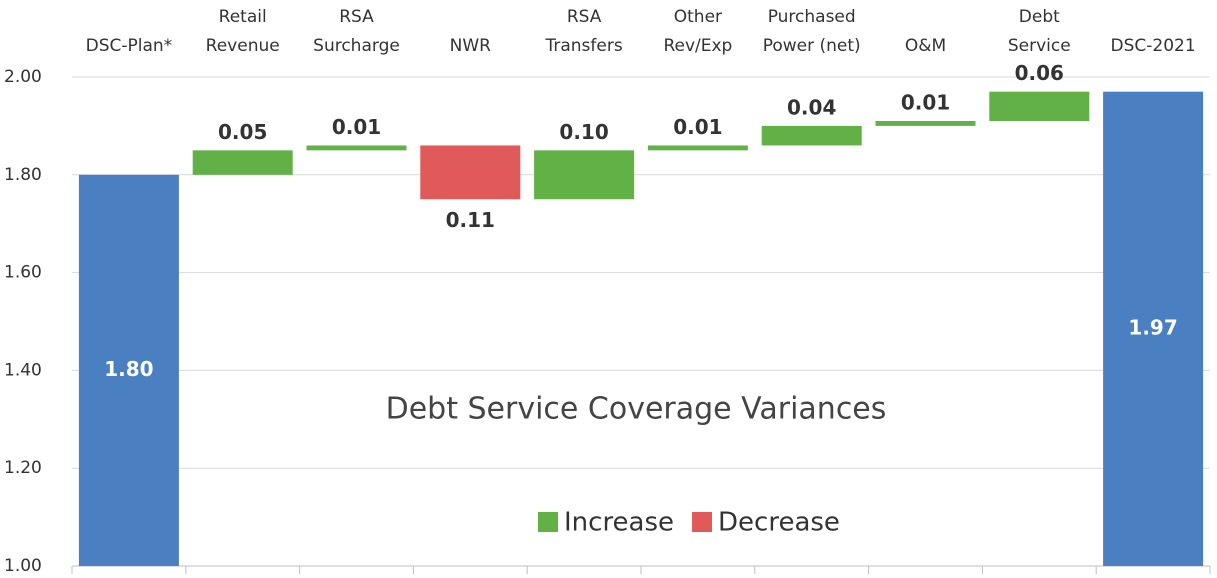 This screenshot has height=578, width=1217. I want to click on x-tick-label: Debt Service, so click(1039, 31).